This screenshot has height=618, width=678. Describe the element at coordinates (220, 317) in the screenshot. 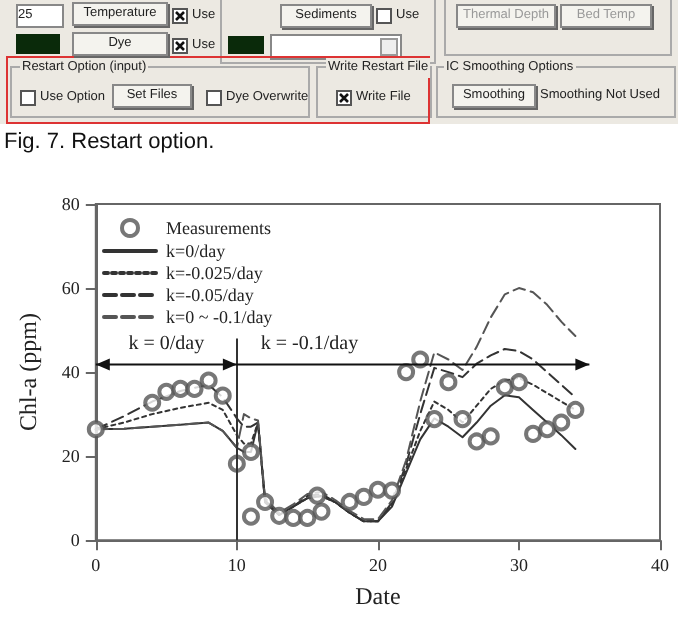

I see `legend-label: k=0 ~ -0.1/day` at that location.